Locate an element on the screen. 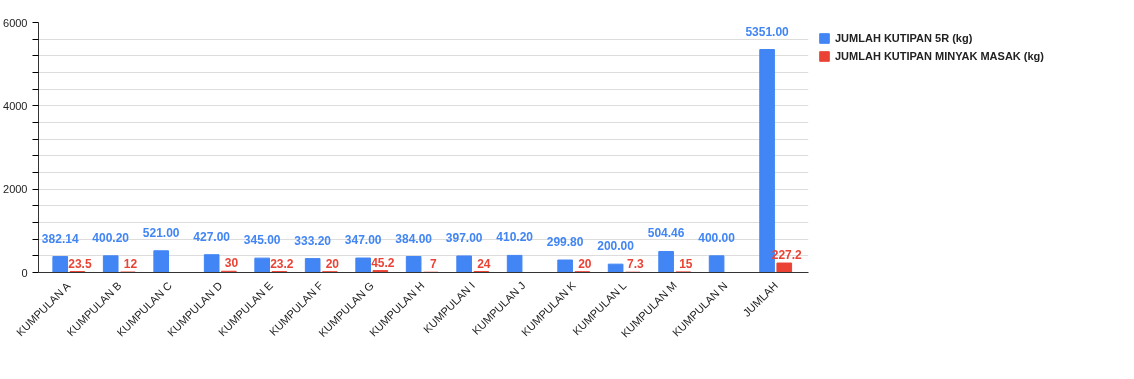 This screenshot has width=1134, height=379. y-tick-label: 6000 is located at coordinates (15, 22).